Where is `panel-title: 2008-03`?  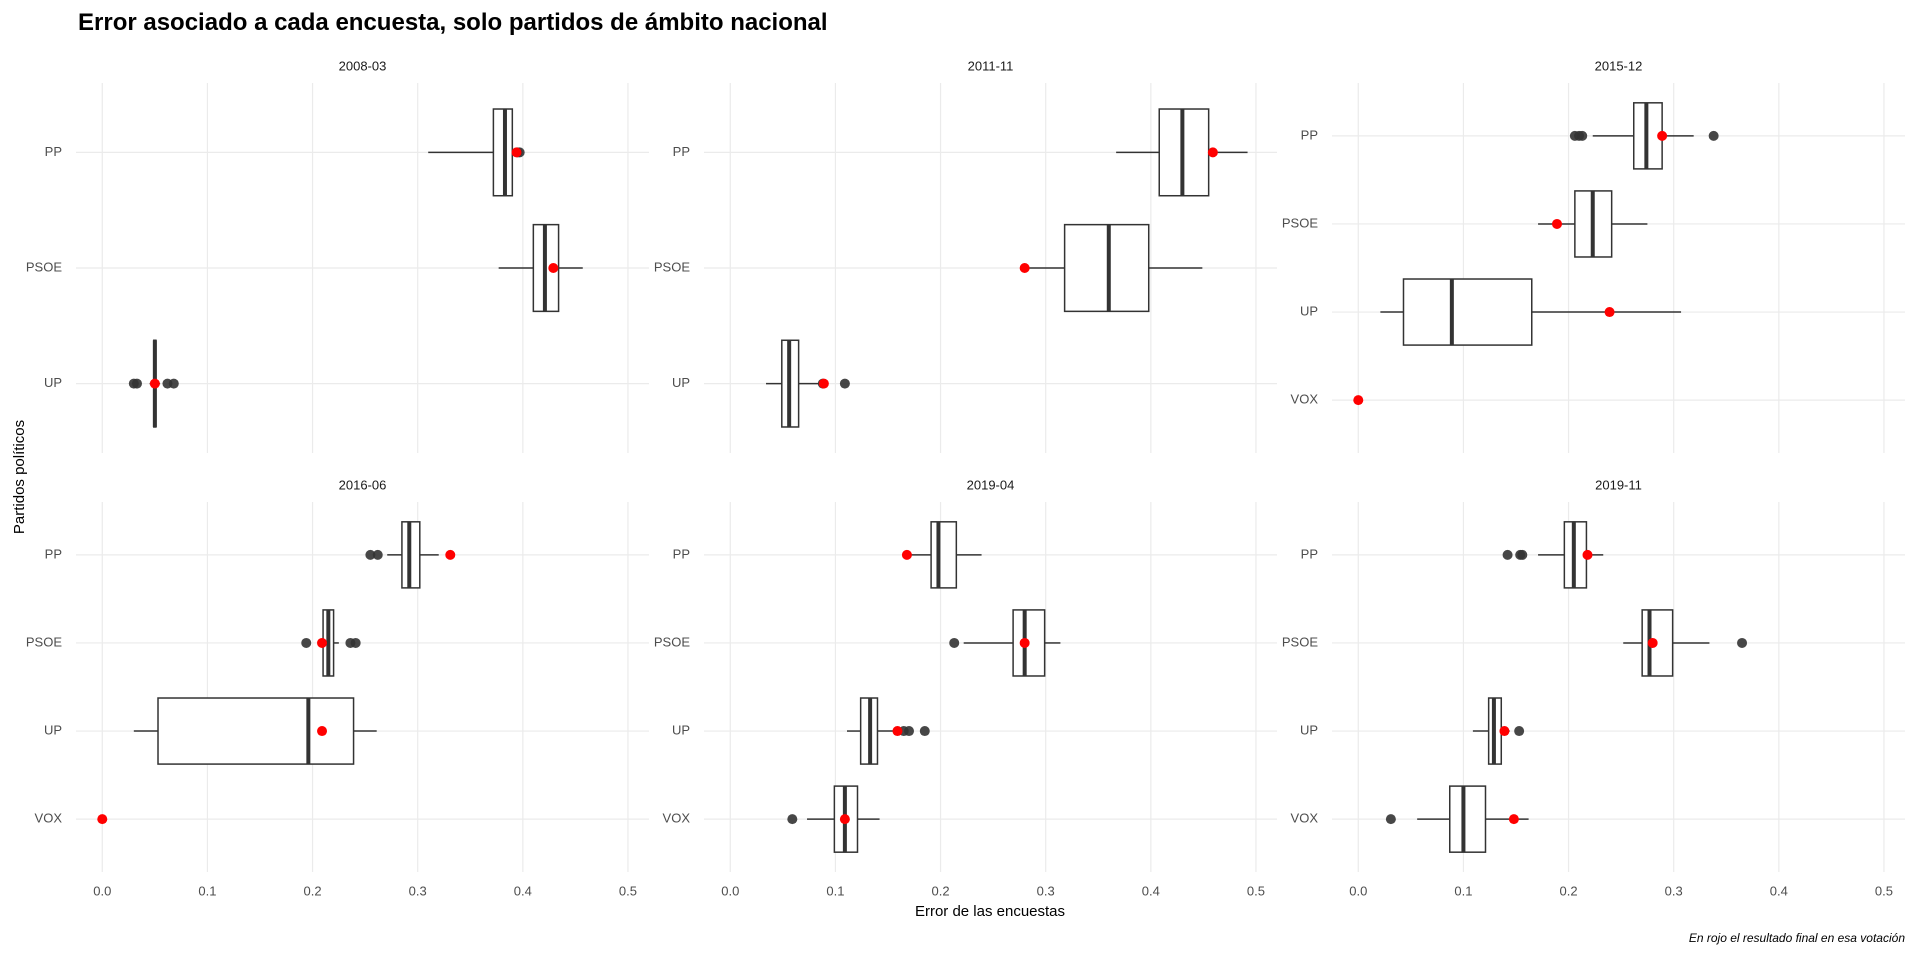
panel-title: 2008-03 is located at coordinates (363, 65).